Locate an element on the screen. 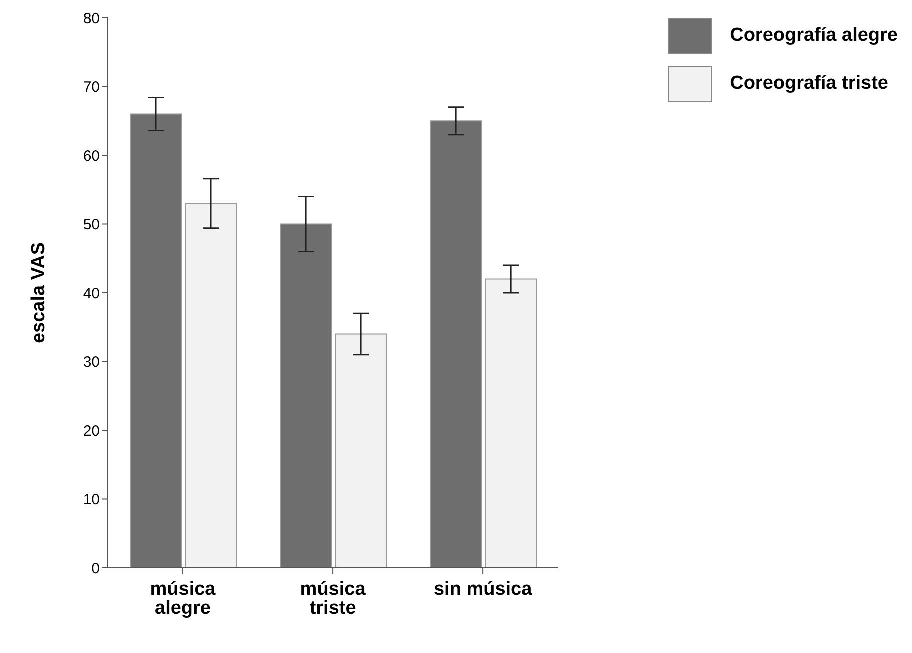 The width and height of the screenshot is (912, 653). y-tick-label: 20 is located at coordinates (91, 431).